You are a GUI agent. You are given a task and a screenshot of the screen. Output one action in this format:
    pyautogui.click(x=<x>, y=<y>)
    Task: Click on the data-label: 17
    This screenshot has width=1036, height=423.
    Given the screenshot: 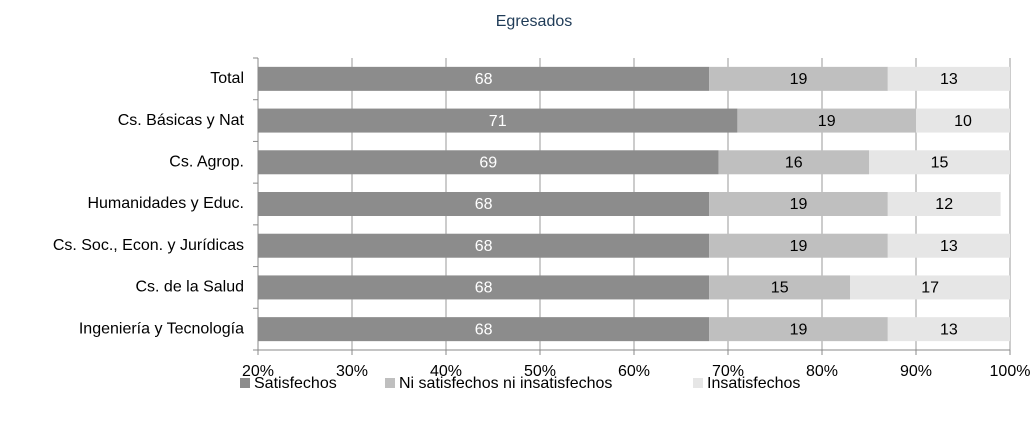 What is the action you would take?
    pyautogui.click(x=930, y=288)
    